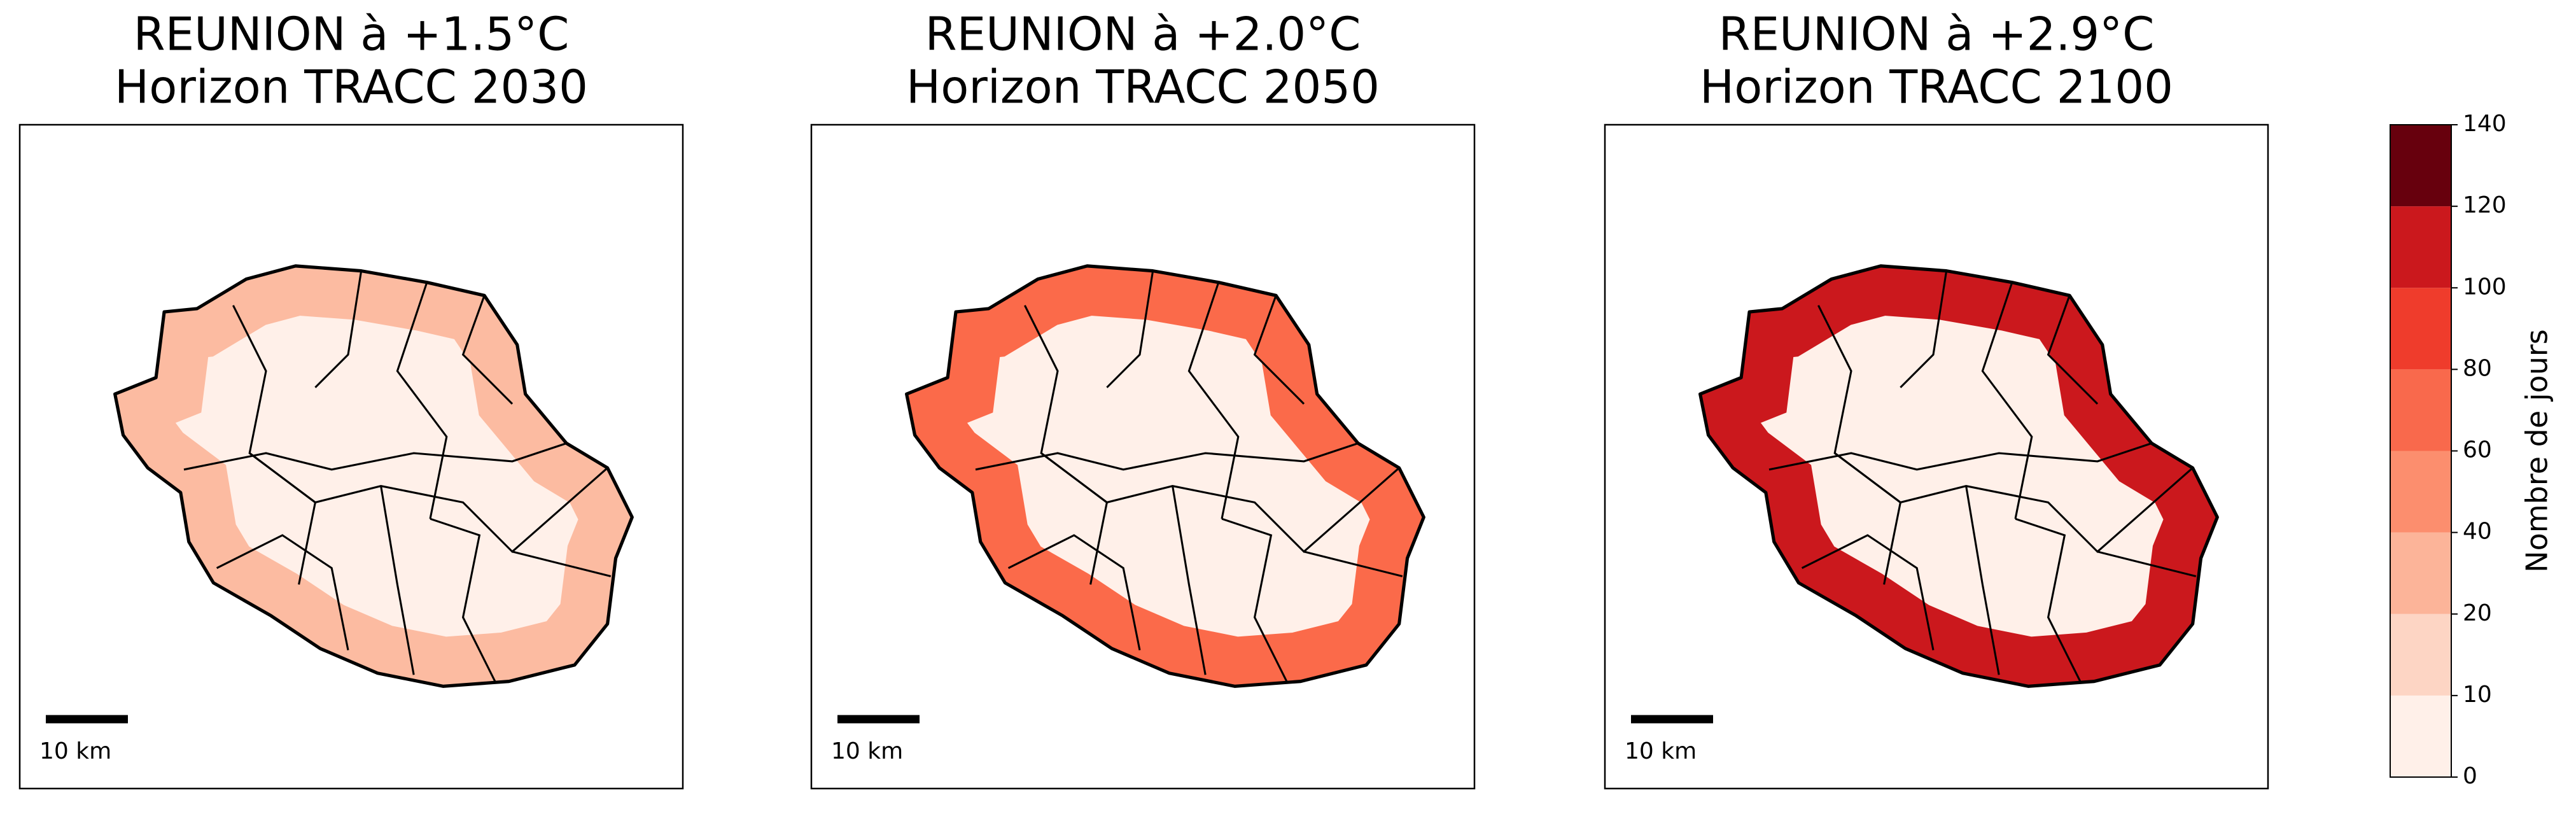 The image size is (2576, 814). What do you see at coordinates (2477, 613) in the screenshot?
I see `colorbar-tick-label: 20` at bounding box center [2477, 613].